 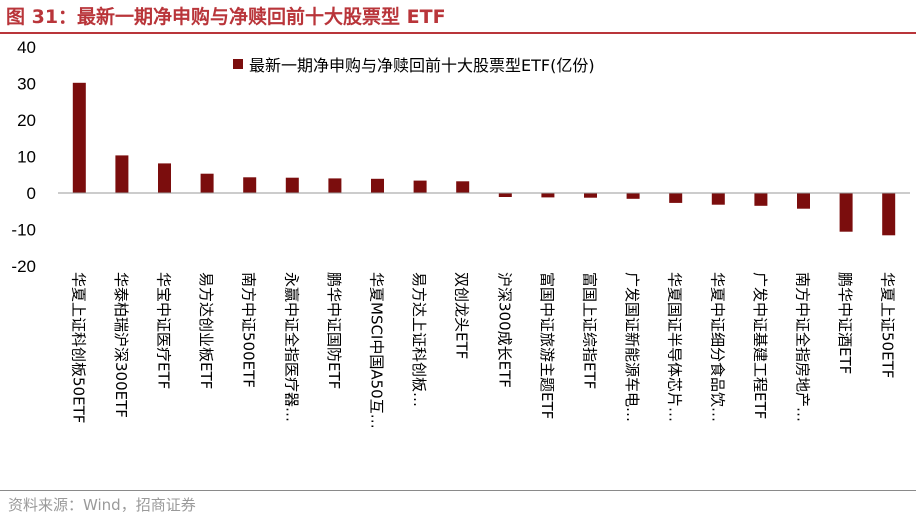 I want to click on x-tick-label: 鹏华中证国防ETF, so click(x=334, y=330).